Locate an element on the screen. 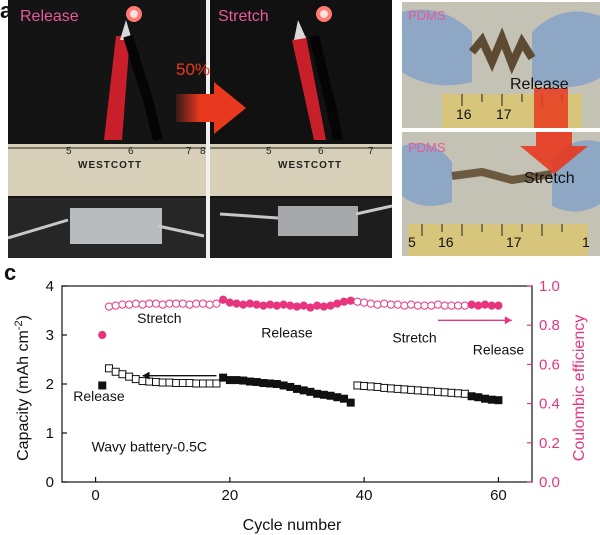 The height and width of the screenshot is (535, 600). ruler-number: 7 is located at coordinates (371, 151).